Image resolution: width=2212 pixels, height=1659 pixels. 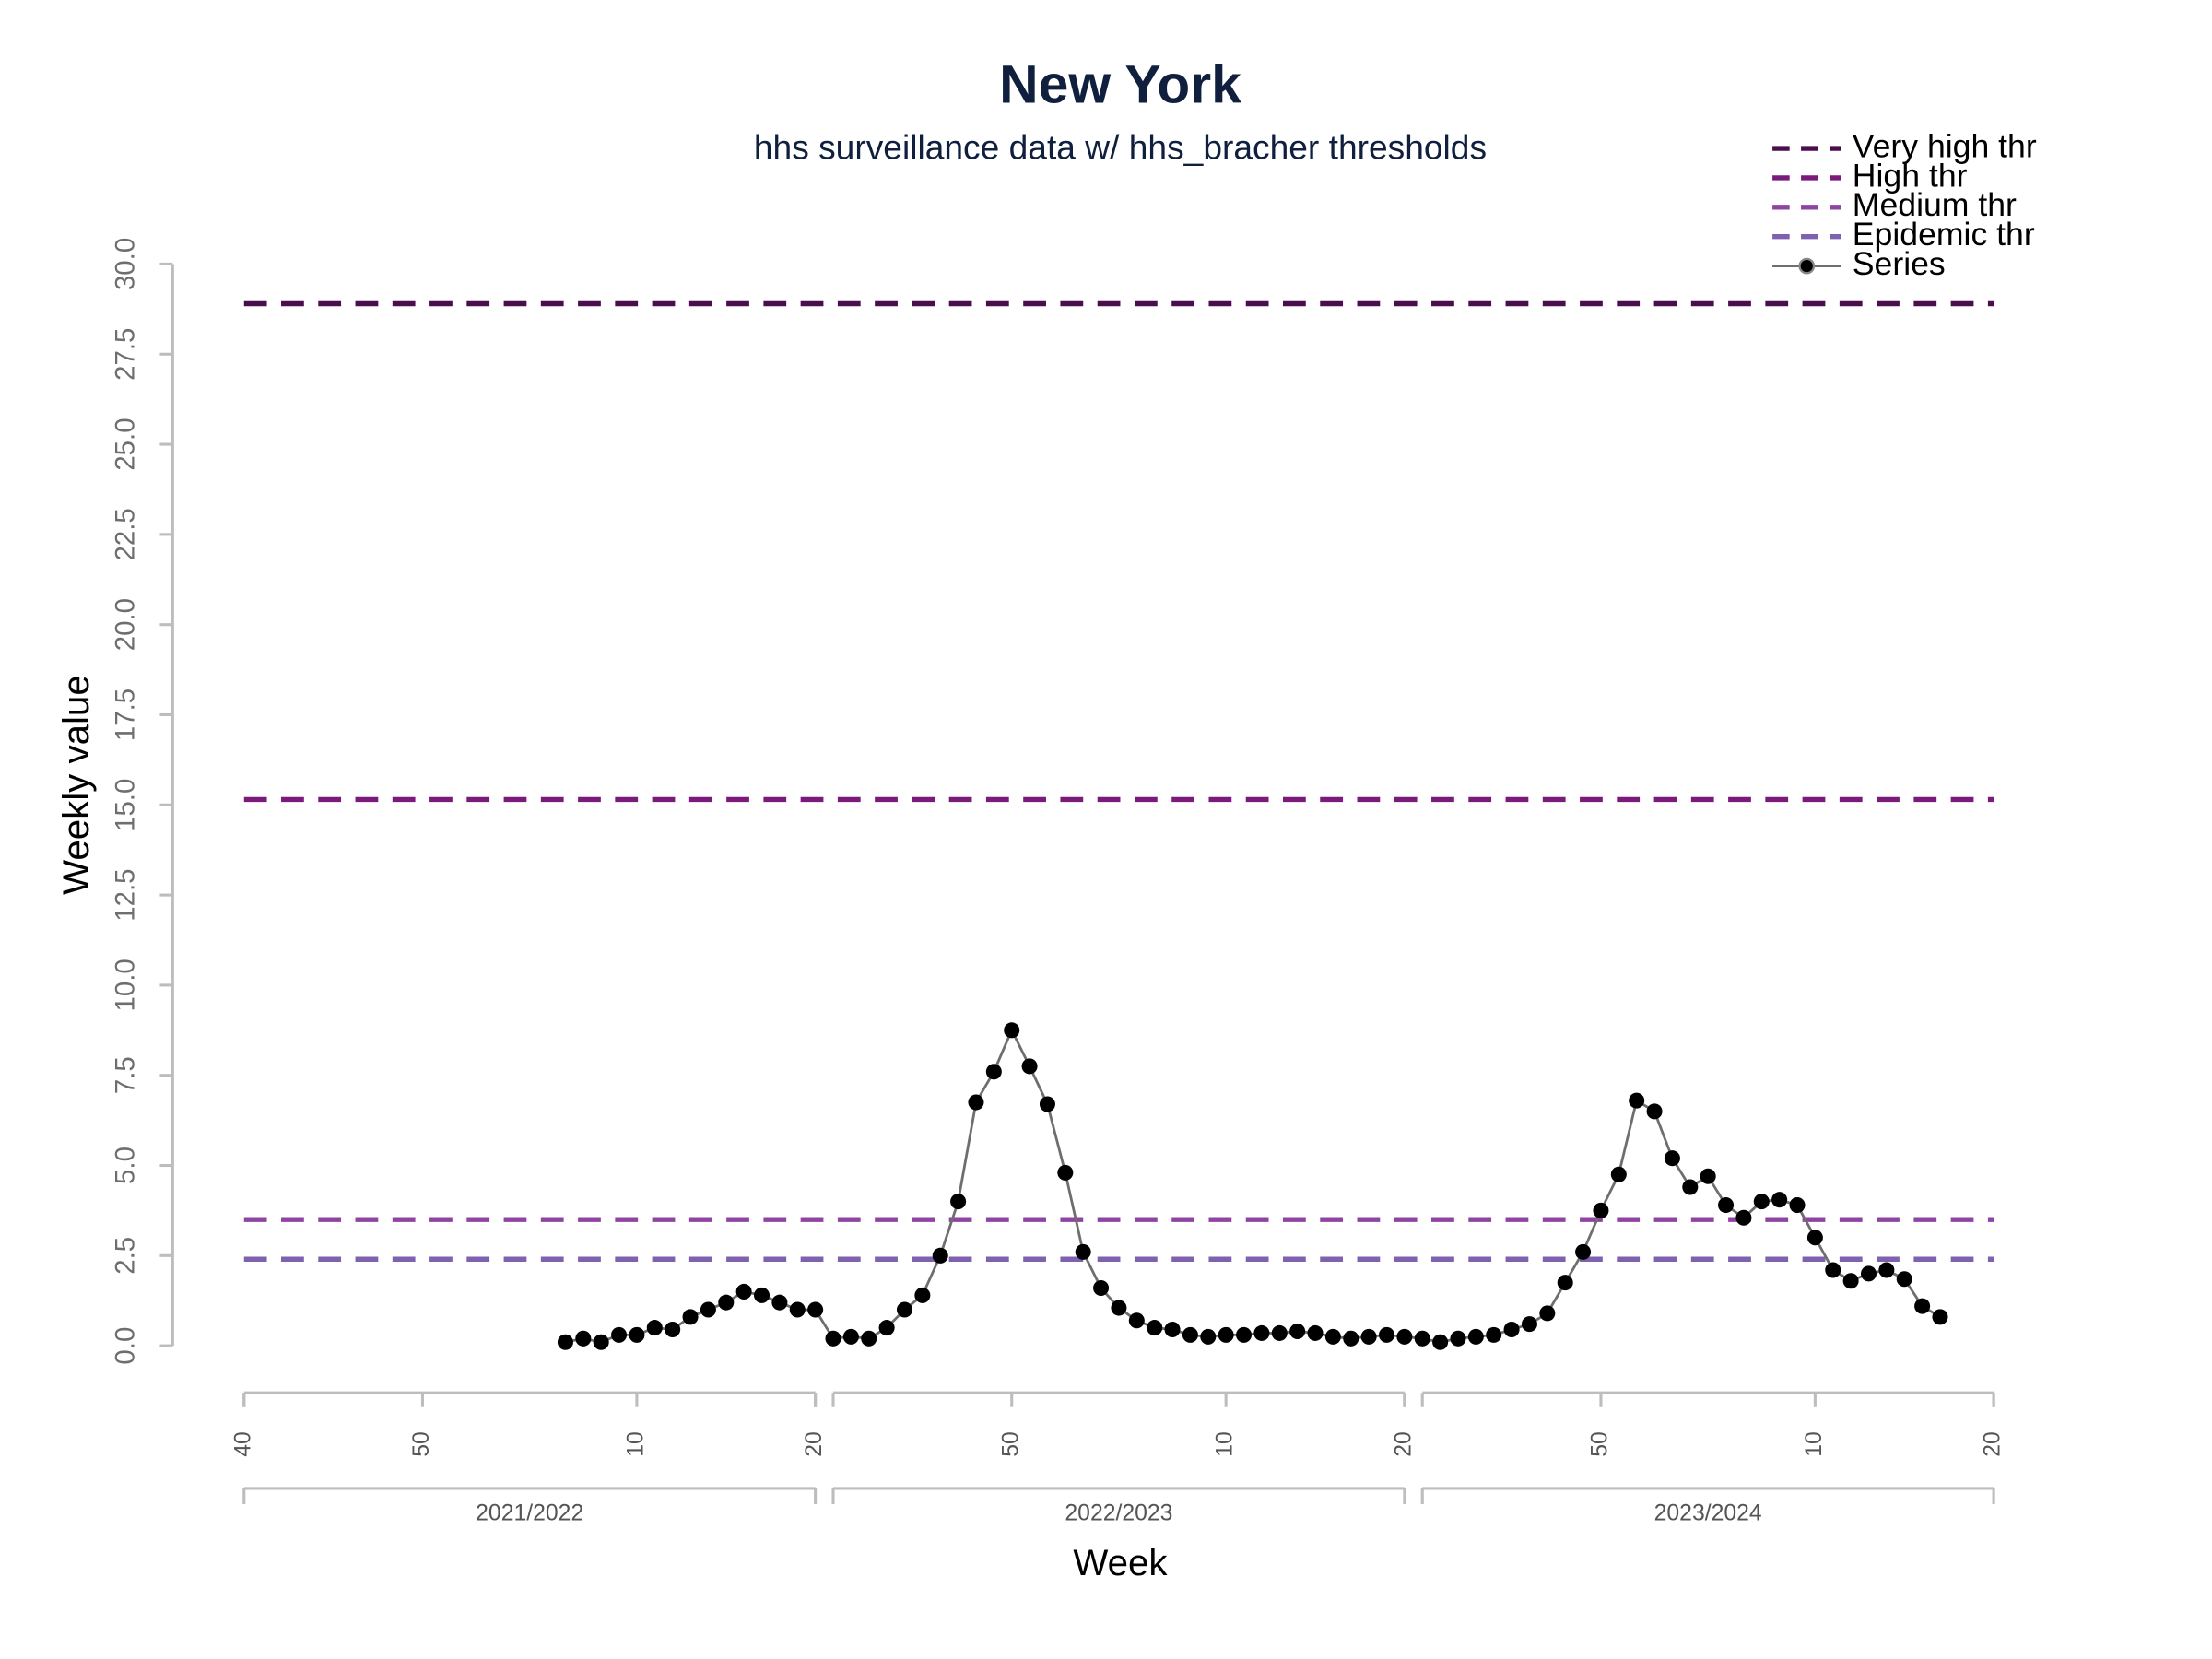 What do you see at coordinates (1910, 175) in the screenshot?
I see `legend-label: High thr` at bounding box center [1910, 175].